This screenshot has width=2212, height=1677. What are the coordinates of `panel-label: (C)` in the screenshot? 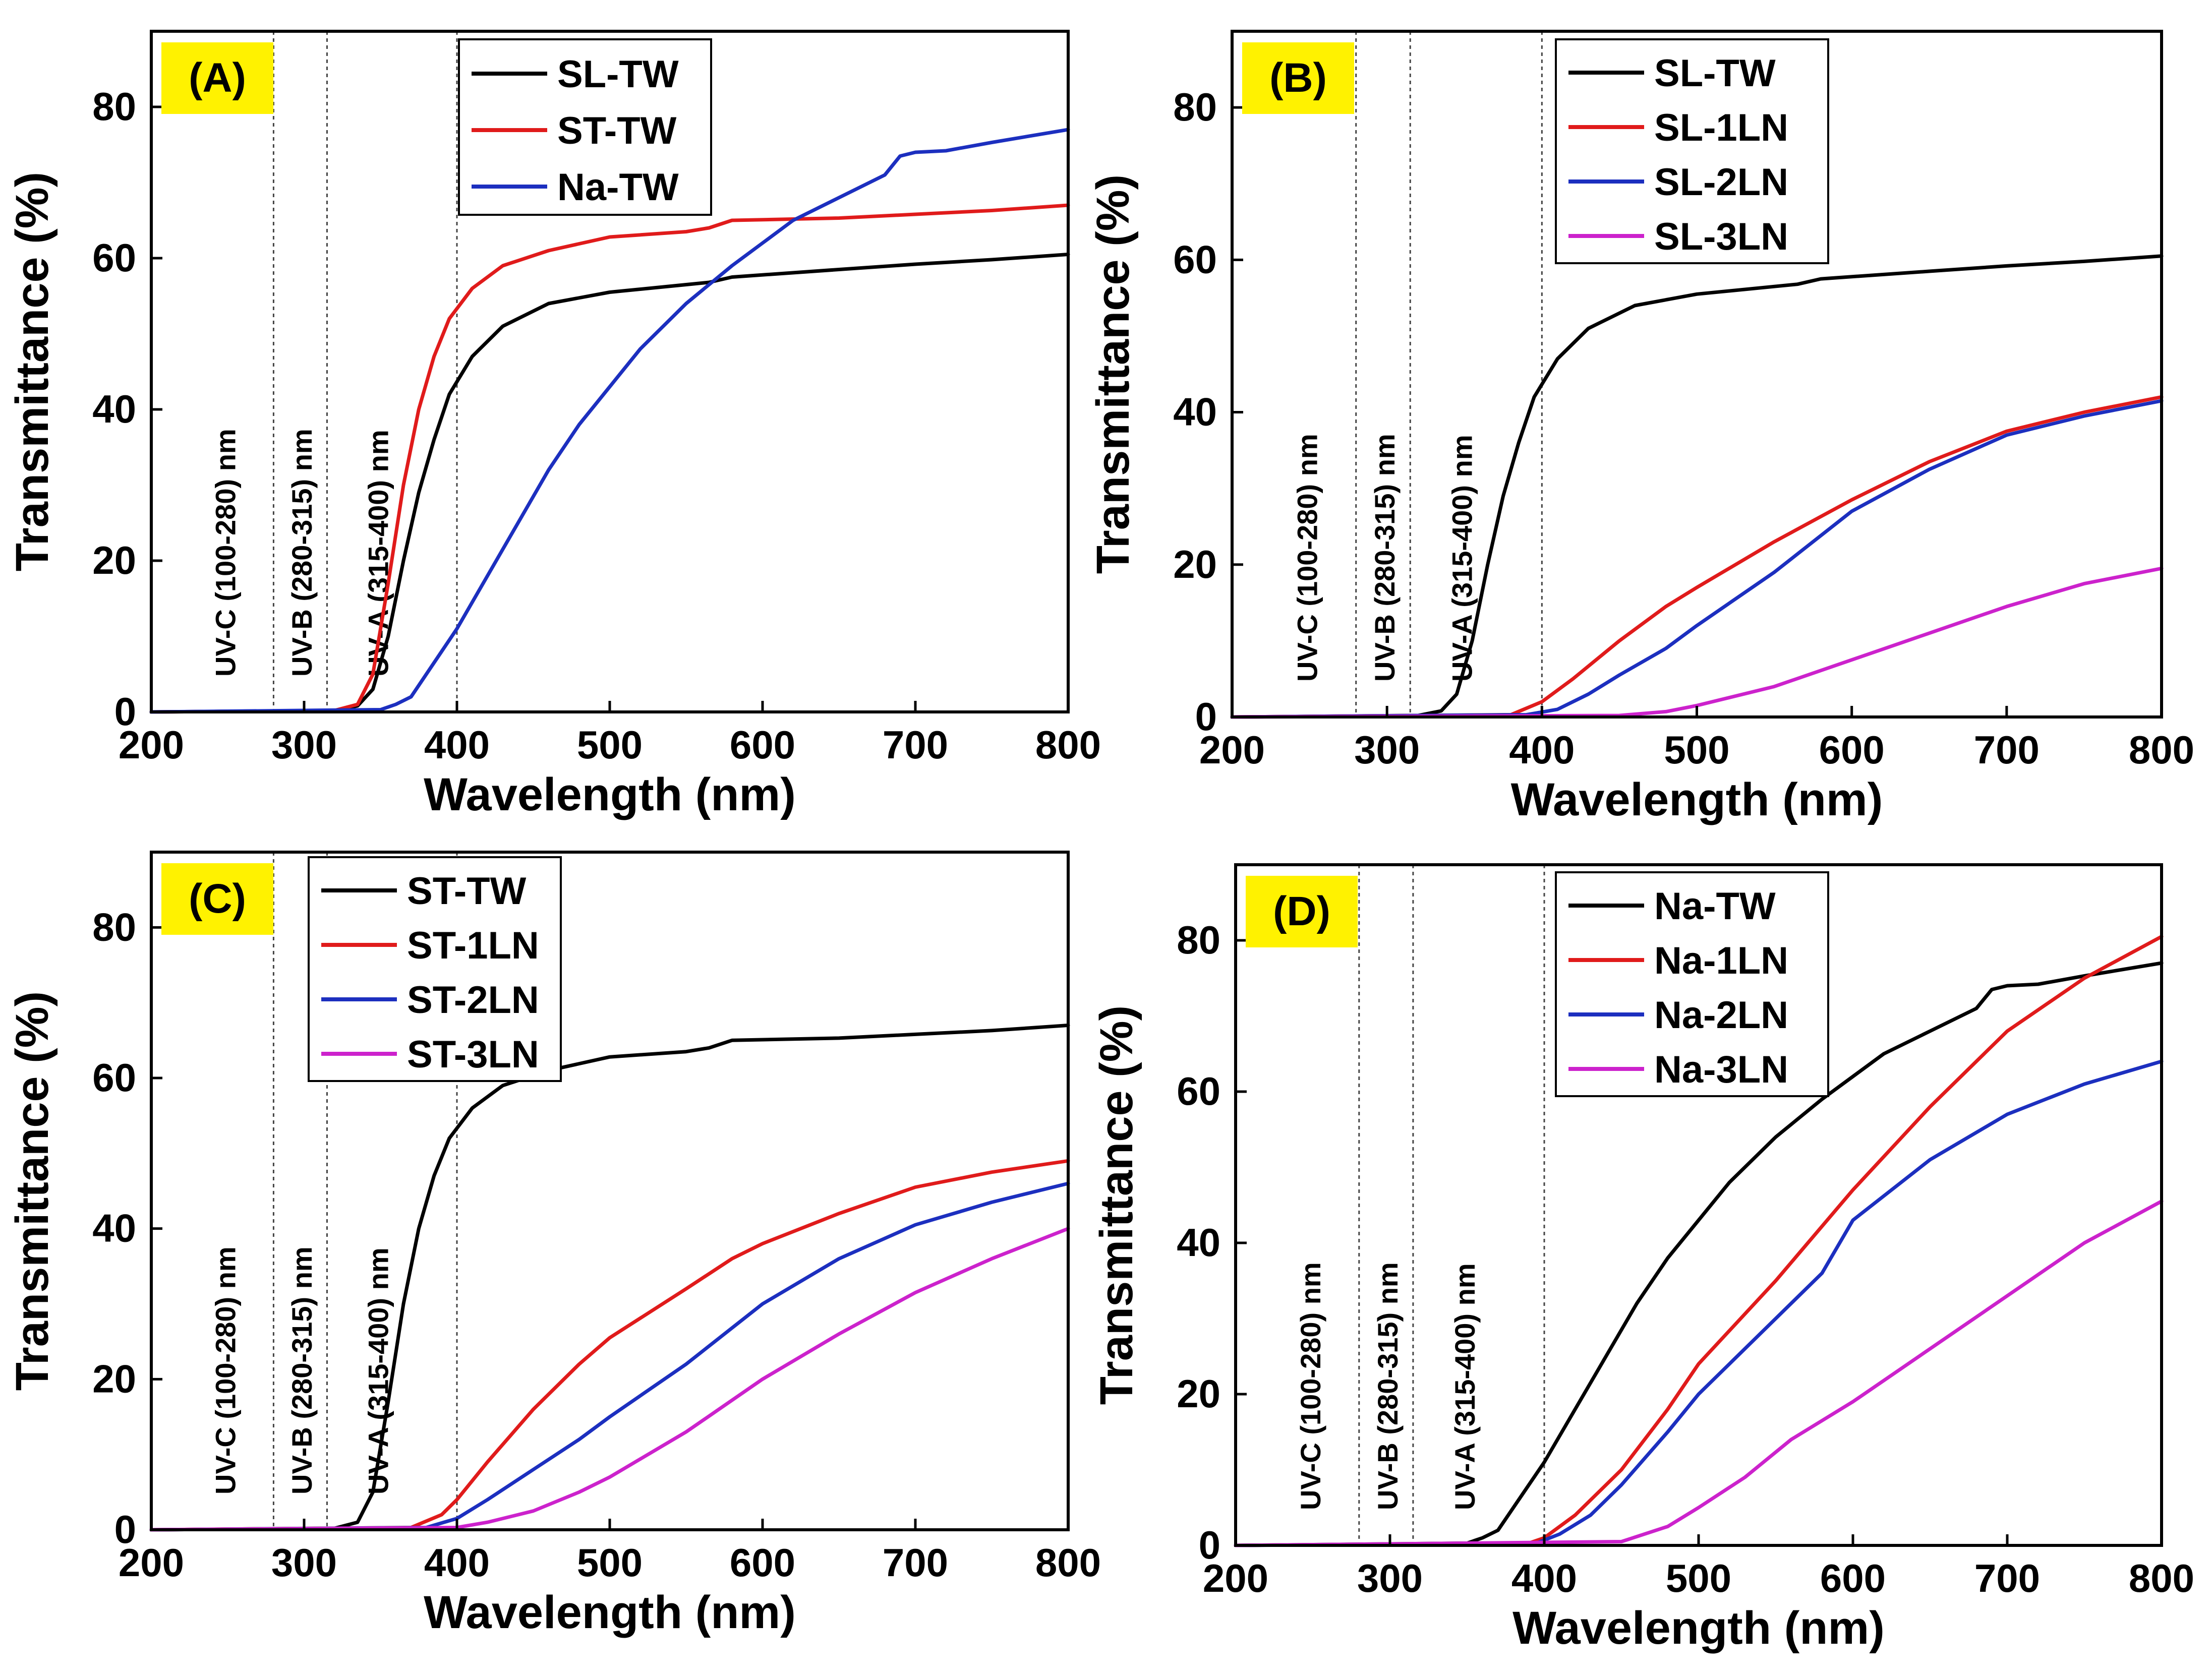 It's located at (217, 899).